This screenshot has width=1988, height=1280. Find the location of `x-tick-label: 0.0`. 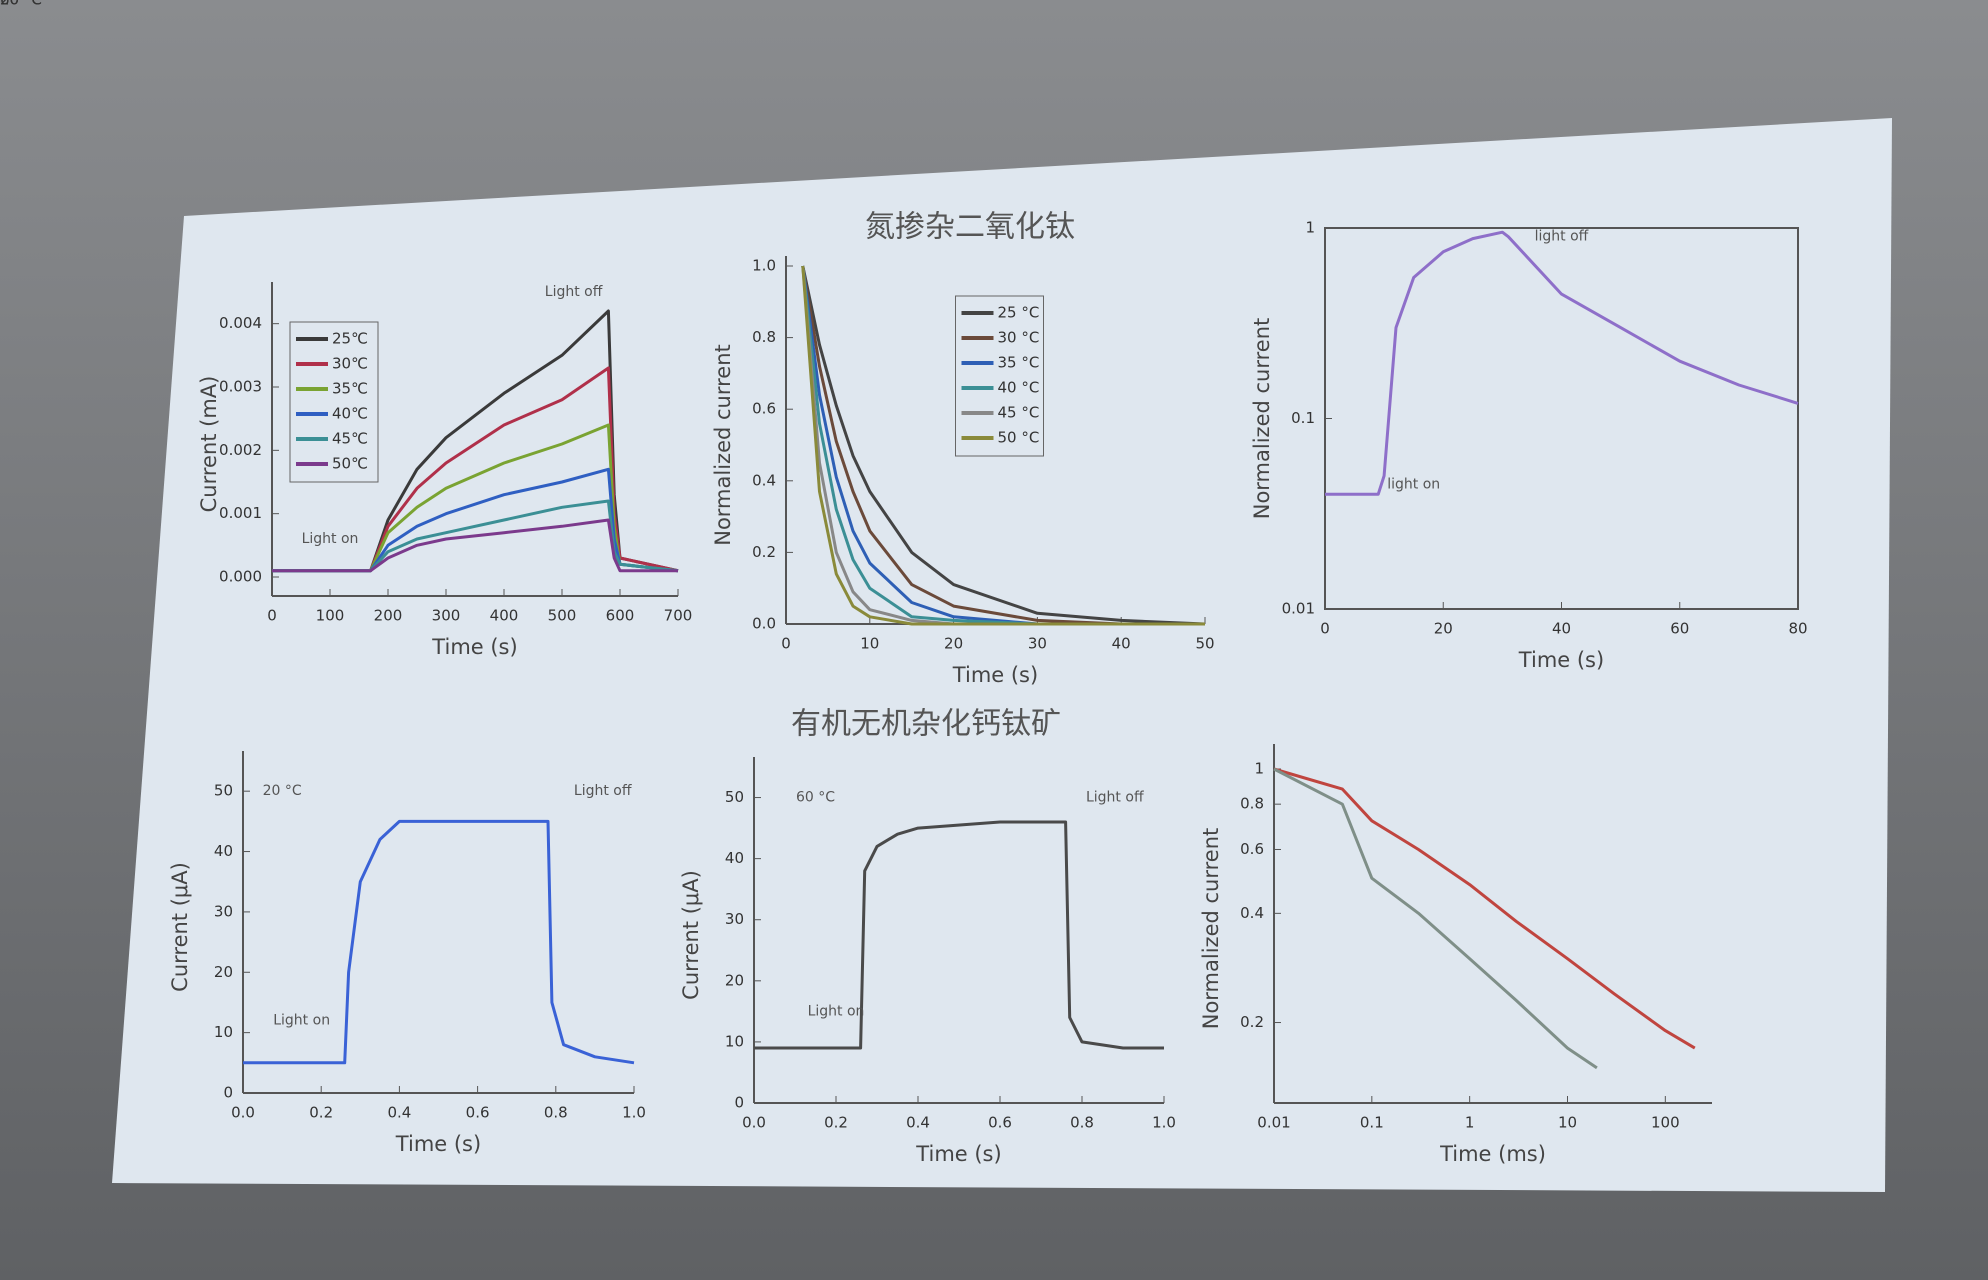

x-tick-label: 0.0 is located at coordinates (754, 1123).